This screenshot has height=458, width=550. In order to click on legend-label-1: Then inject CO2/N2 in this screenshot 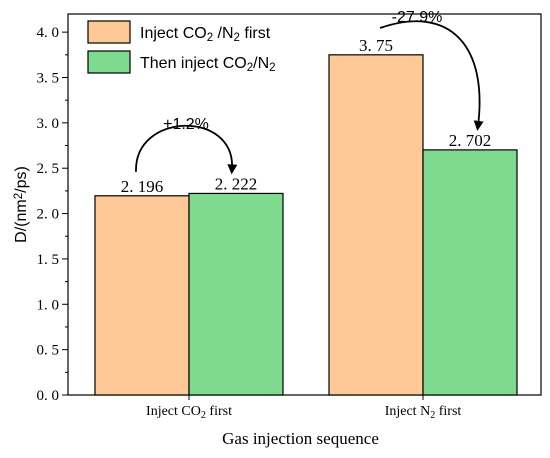, I will do `click(208, 64)`.